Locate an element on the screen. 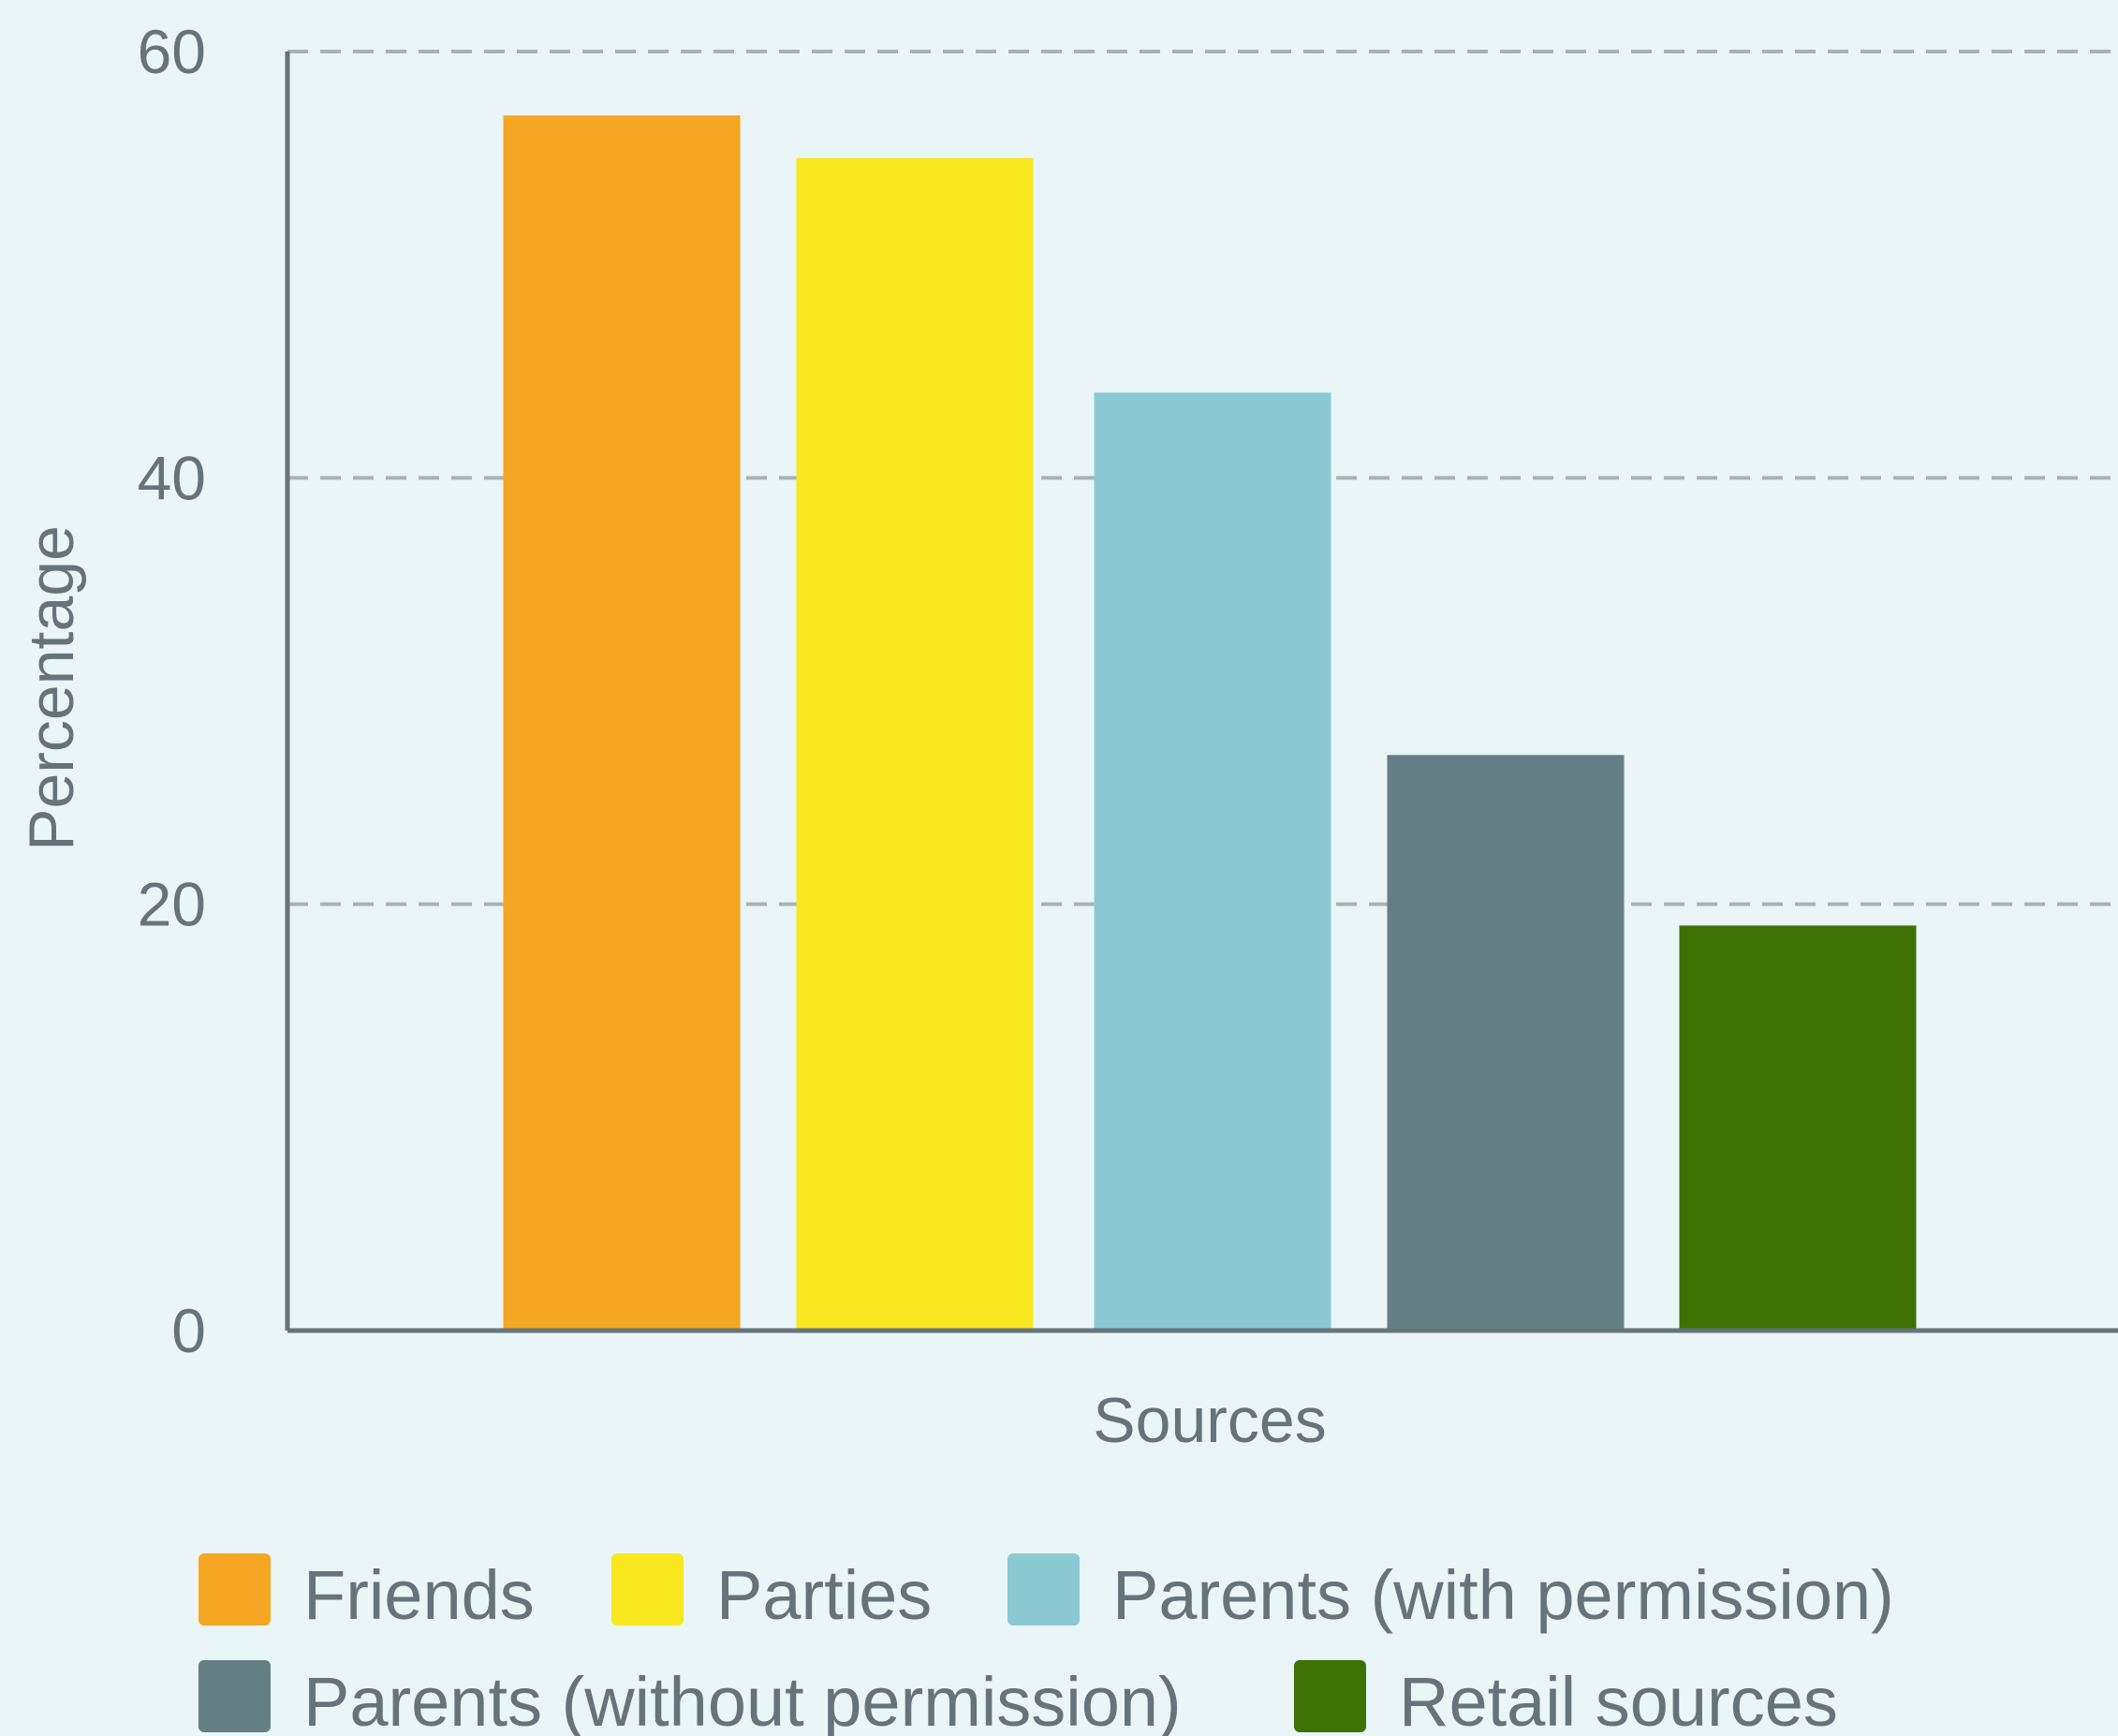 The image size is (2118, 1736). bar-parents-without-permission is located at coordinates (1506, 1043).